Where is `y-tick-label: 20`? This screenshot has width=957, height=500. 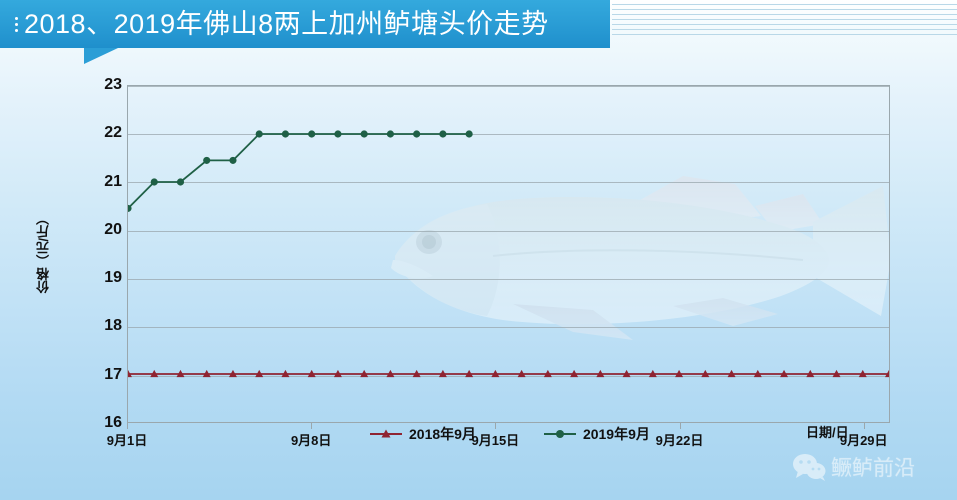
y-tick-label: 20 is located at coordinates (113, 229).